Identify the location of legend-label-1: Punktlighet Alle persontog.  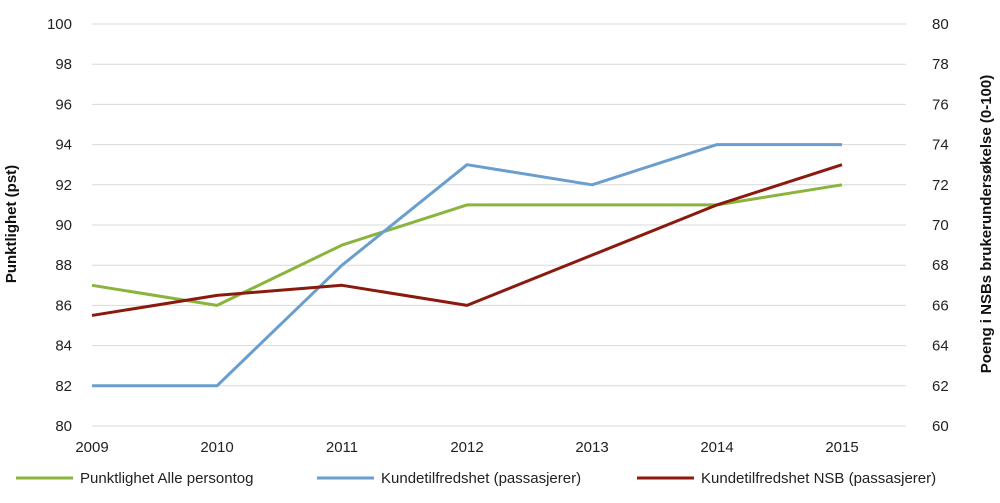
(166, 478).